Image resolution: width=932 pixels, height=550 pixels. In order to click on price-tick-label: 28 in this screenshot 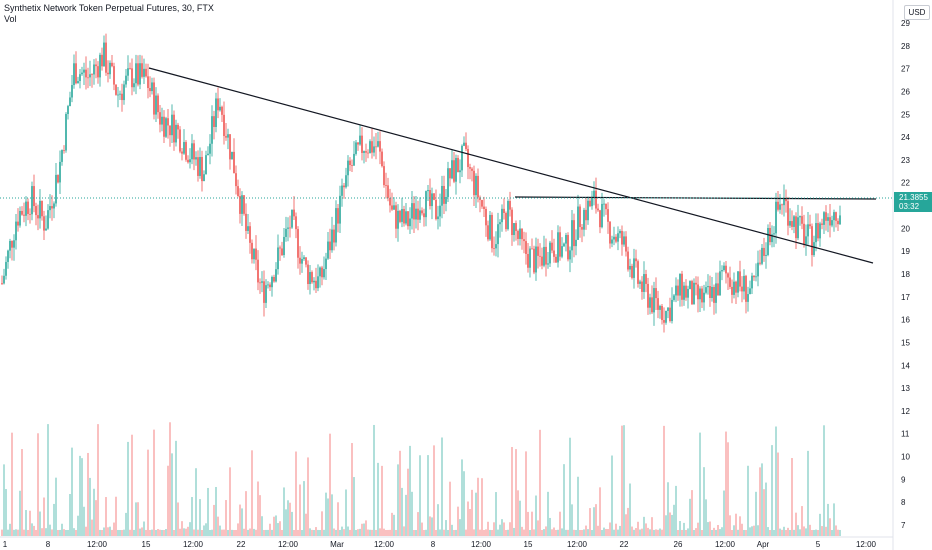, I will do `click(905, 46)`.